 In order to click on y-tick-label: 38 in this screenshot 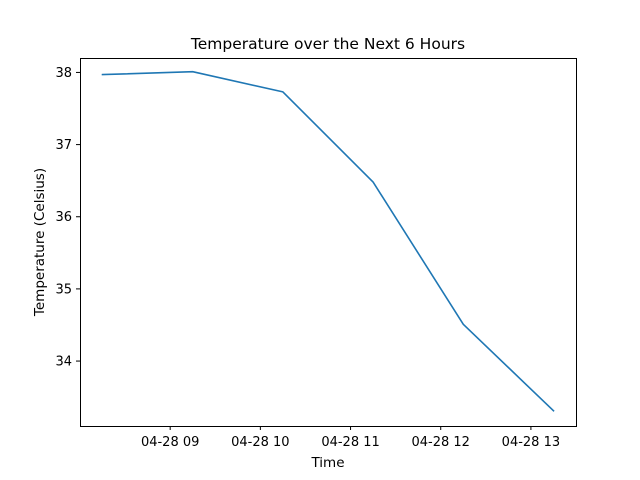, I will do `click(63, 73)`.